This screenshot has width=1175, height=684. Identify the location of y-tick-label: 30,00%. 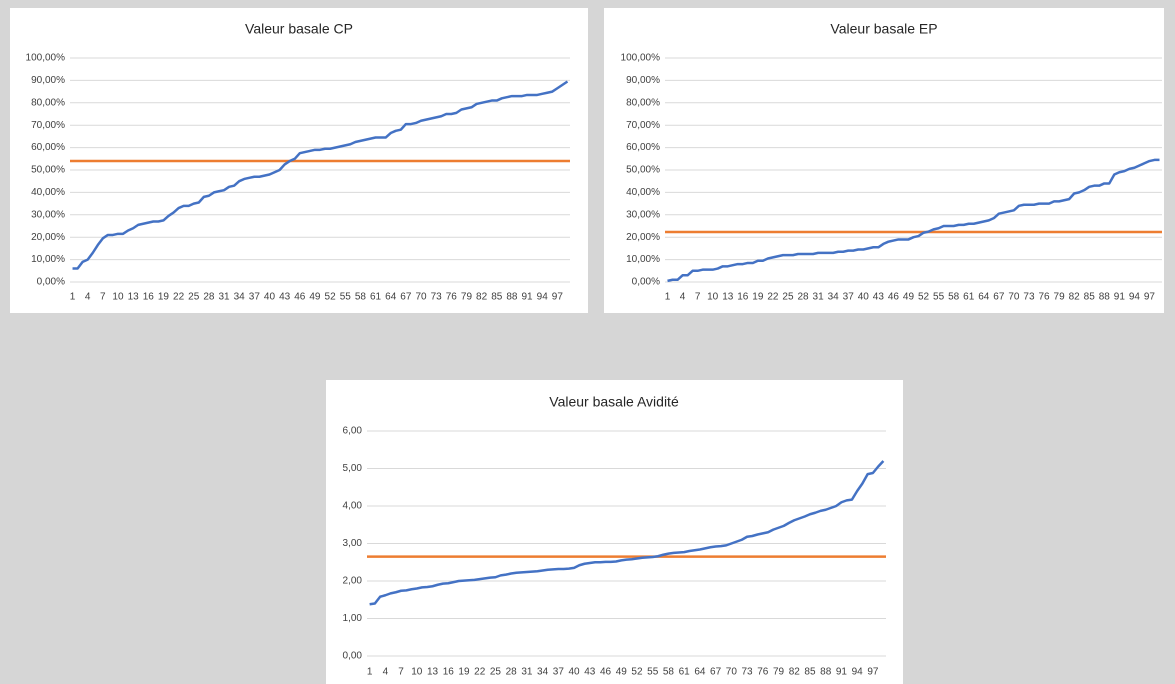
(643, 214).